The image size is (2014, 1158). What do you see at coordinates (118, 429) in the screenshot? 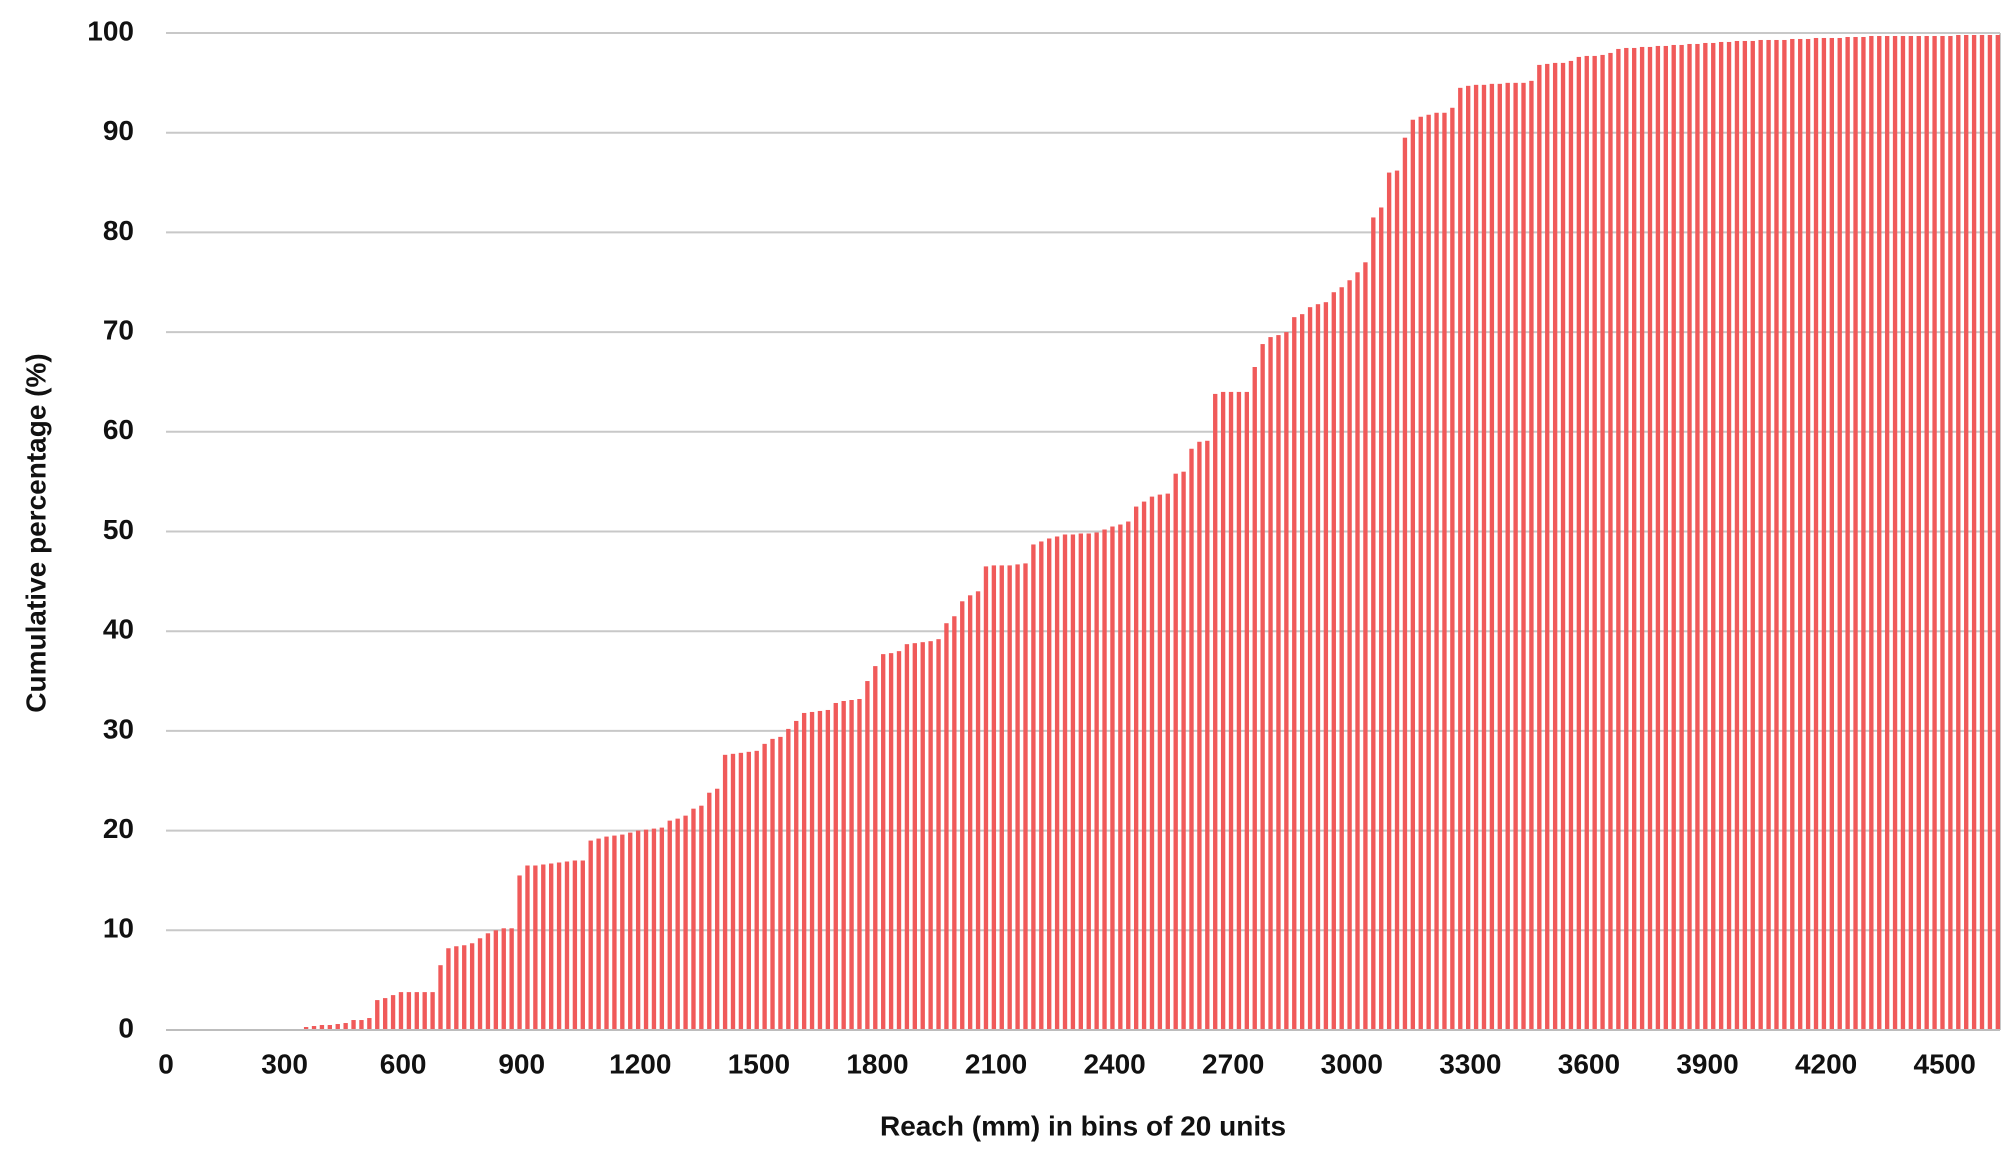
I see `y-tick-label: 60` at bounding box center [118, 429].